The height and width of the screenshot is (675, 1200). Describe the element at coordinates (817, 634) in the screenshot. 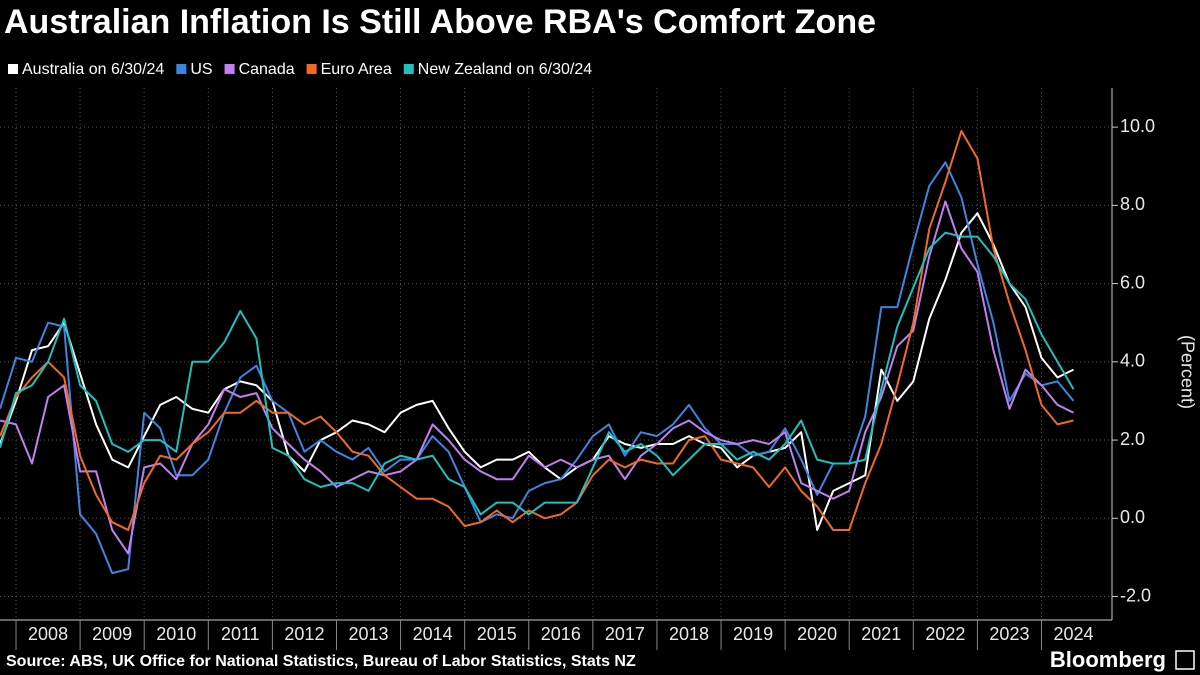

I see `x-tick-label: 2020` at that location.